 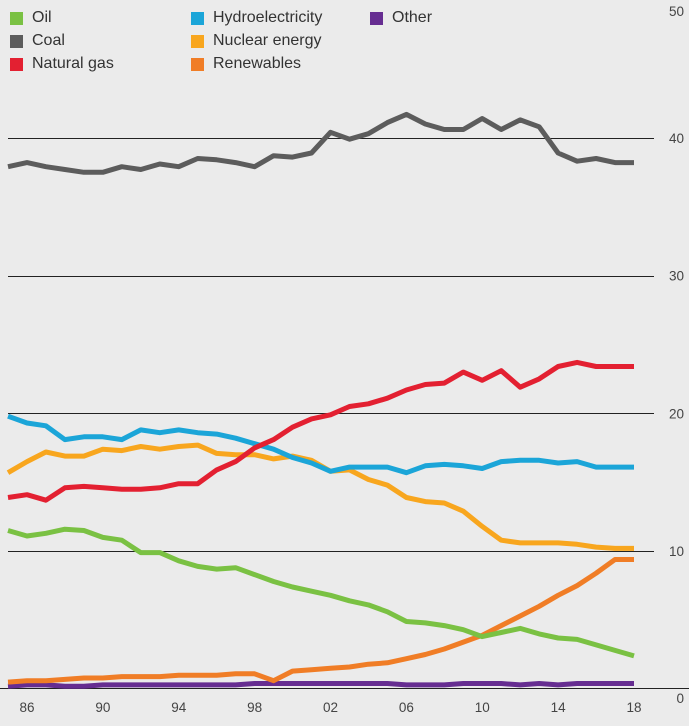 I want to click on x-tick-label-10: 10, so click(x=482, y=707).